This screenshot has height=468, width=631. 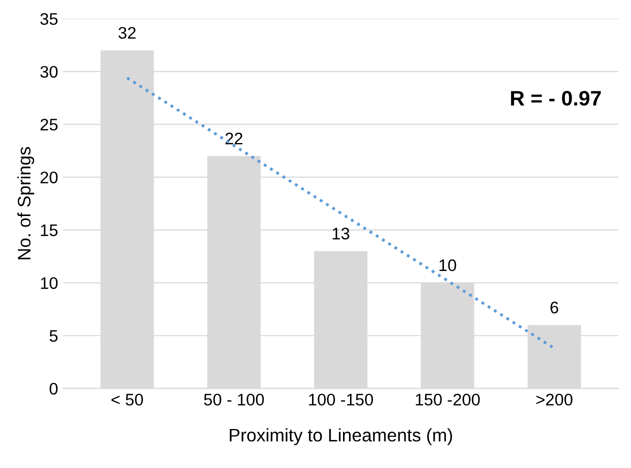 I want to click on x-tick-label: 150 -200, so click(x=448, y=400).